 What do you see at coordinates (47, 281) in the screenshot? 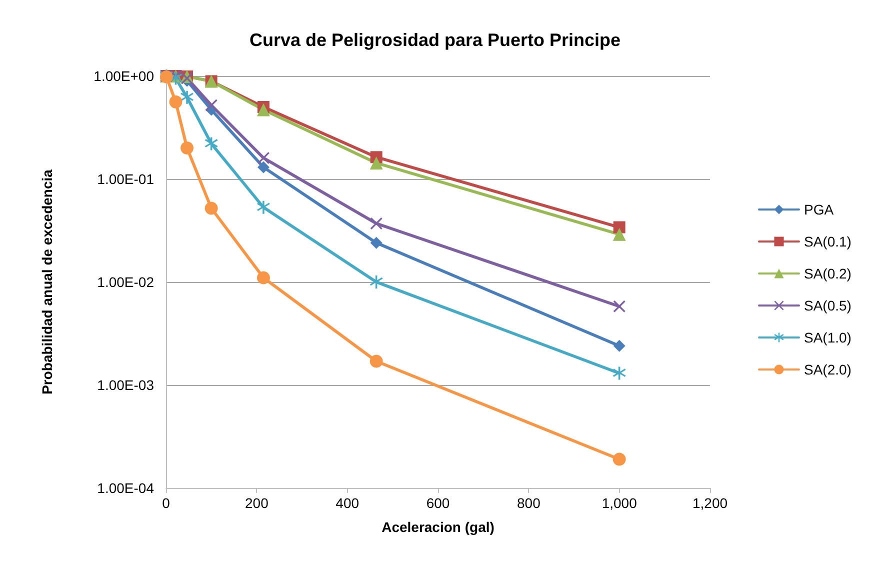
I see `y-axis-title: Probabilidad anual de excedencia` at bounding box center [47, 281].